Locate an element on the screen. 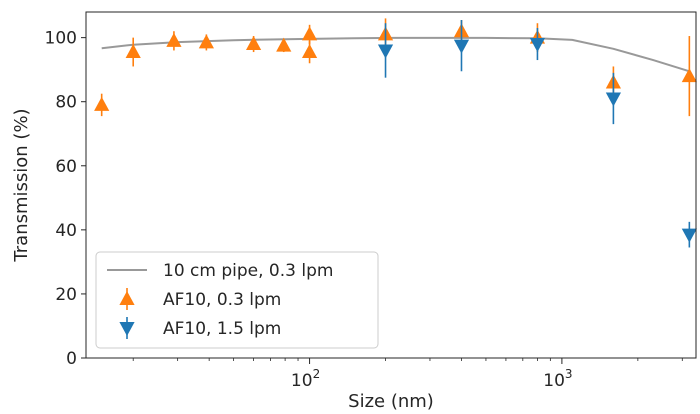  y-tick-label: 20 is located at coordinates (66, 295).